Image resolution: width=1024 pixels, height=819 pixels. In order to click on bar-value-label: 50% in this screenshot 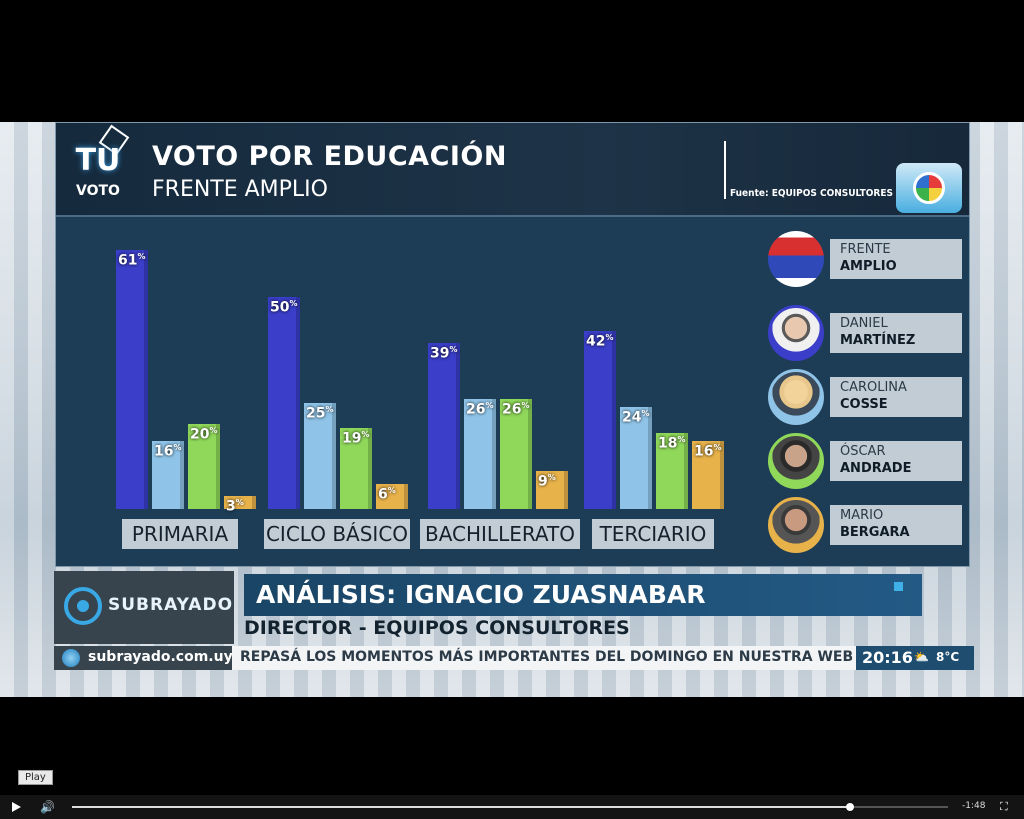, I will do `click(284, 307)`.